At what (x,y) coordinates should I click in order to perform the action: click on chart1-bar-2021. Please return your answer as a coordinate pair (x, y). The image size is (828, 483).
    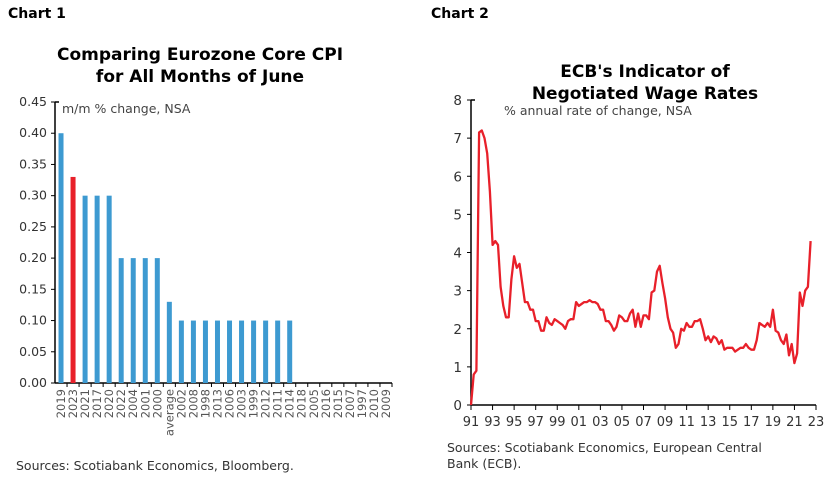
    Looking at the image, I should click on (85, 289).